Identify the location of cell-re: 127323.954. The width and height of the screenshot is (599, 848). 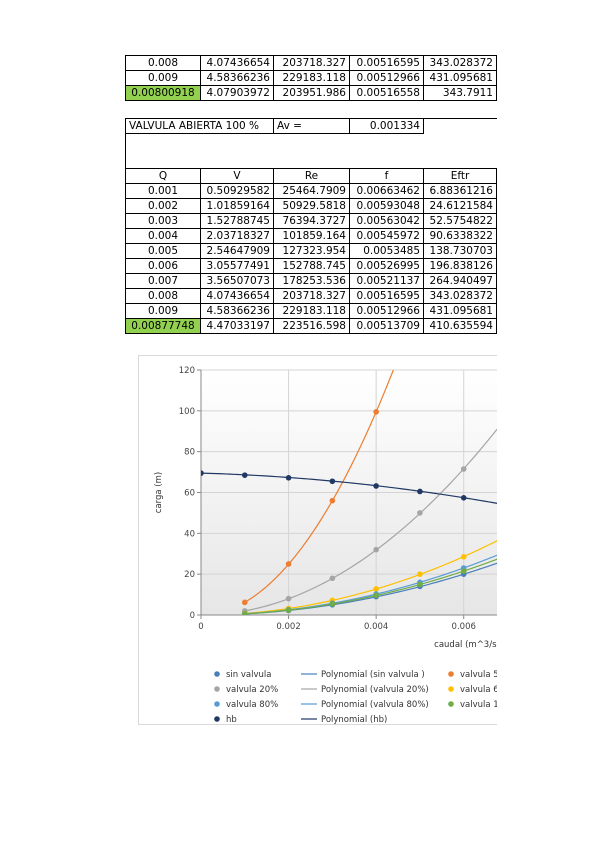
(311, 251).